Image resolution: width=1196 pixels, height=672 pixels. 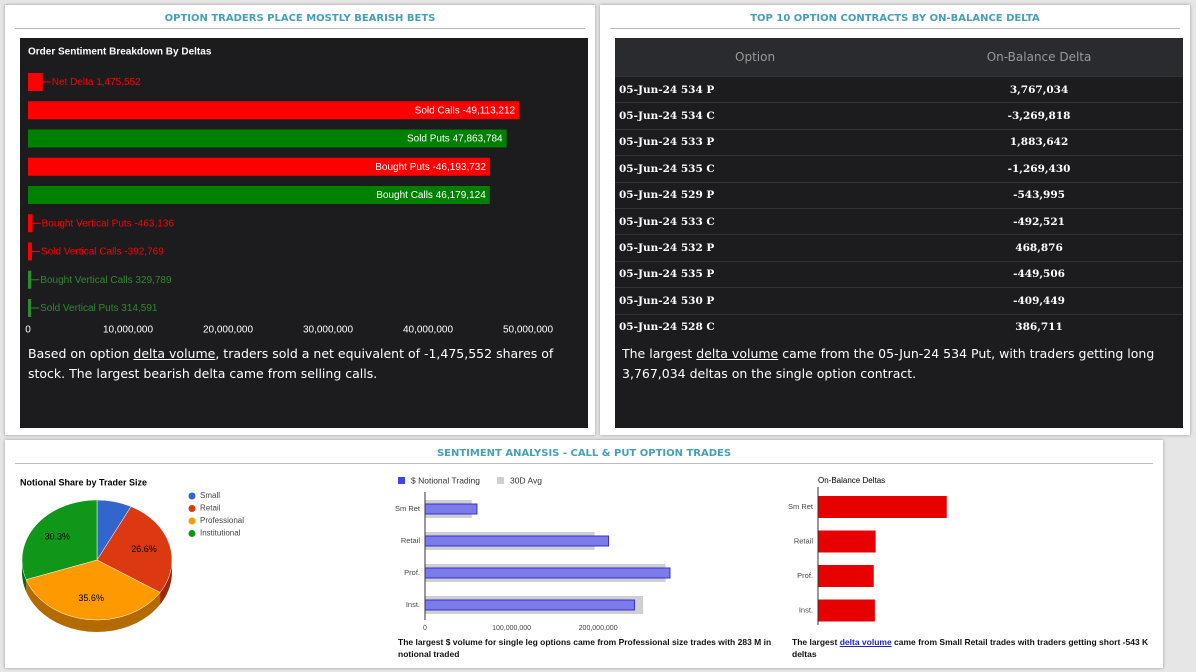 I want to click on value-label: 47,863,784, so click(x=478, y=138).